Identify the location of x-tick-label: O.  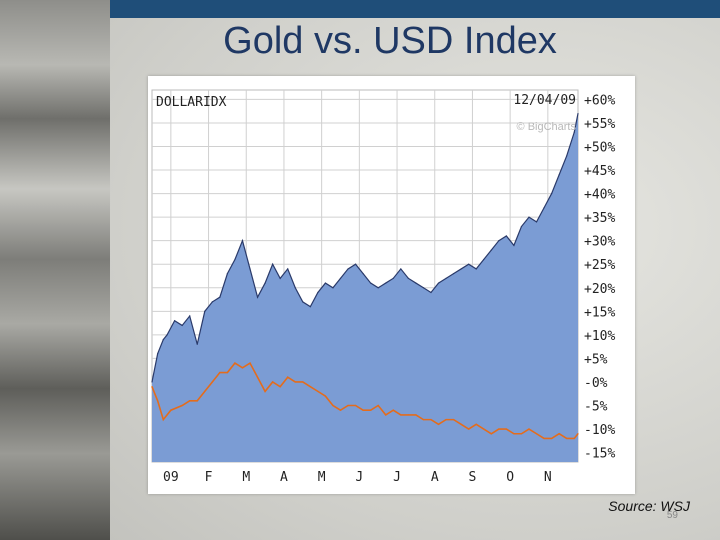
(510, 477).